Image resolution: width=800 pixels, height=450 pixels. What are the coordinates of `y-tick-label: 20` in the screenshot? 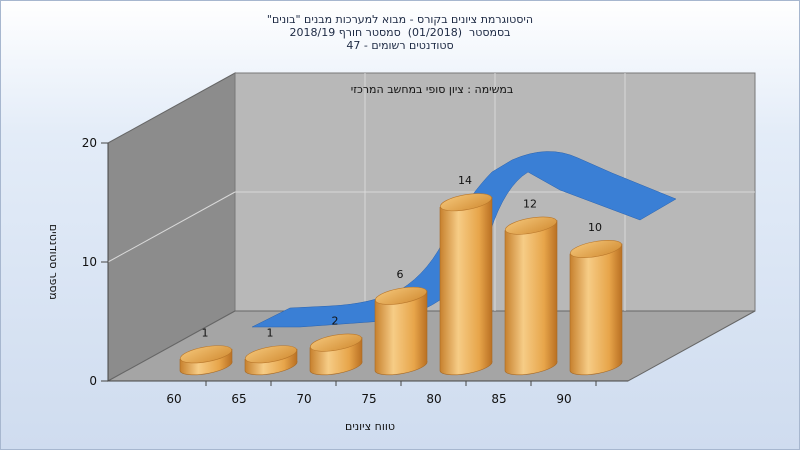 It's located at (89, 143).